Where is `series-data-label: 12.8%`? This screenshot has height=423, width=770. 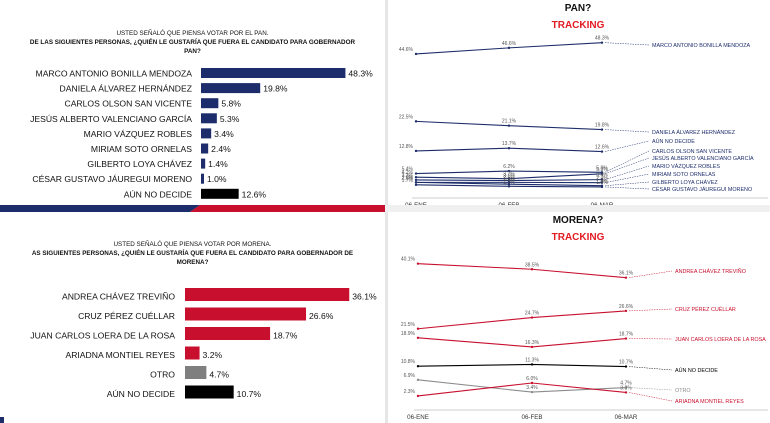 series-data-label: 12.8% is located at coordinates (406, 147).